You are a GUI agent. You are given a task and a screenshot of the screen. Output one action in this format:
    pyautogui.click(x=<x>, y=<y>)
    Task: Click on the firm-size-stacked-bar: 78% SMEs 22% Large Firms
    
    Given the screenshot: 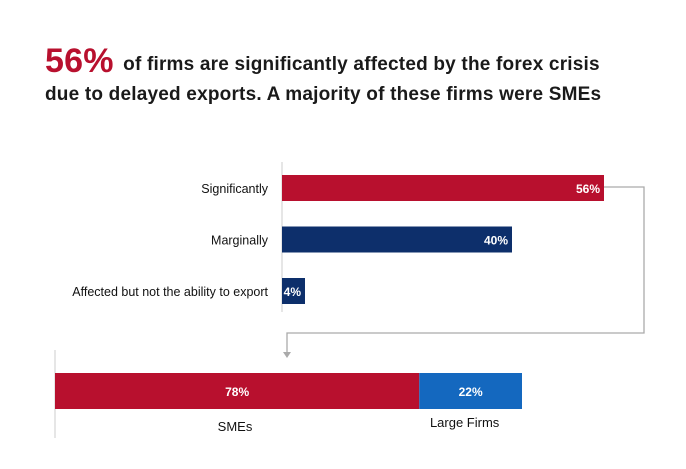 What is the action you would take?
    pyautogui.click(x=288, y=394)
    